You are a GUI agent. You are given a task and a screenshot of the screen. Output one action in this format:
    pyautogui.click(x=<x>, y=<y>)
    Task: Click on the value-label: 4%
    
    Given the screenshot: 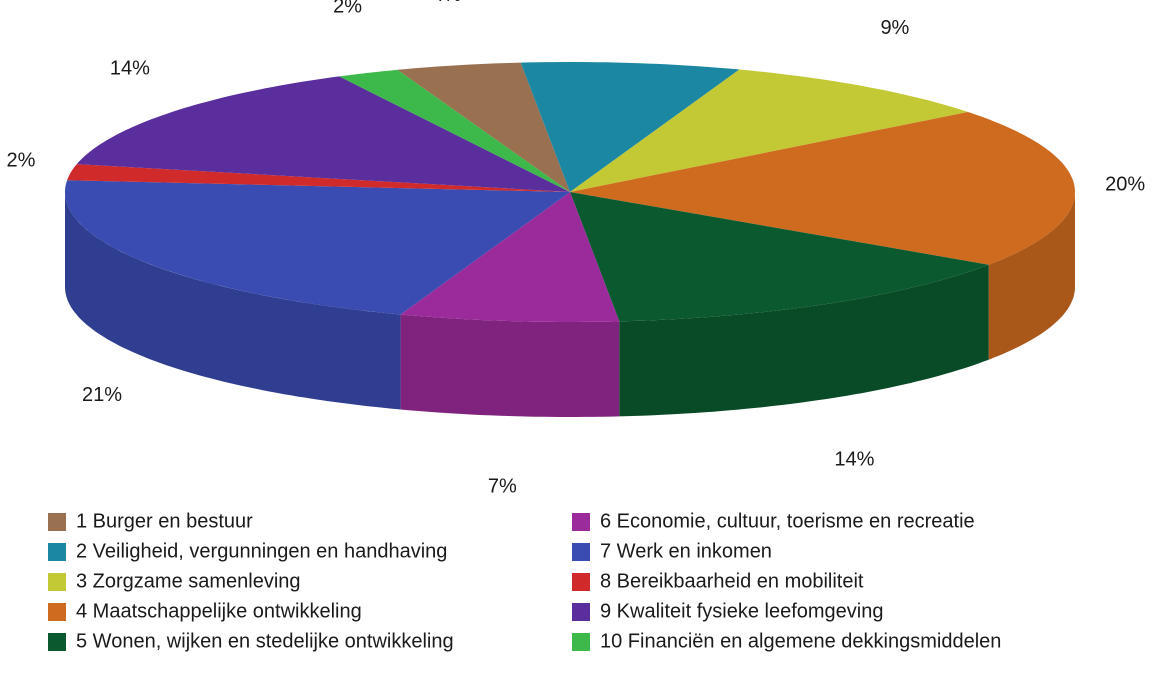 What is the action you would take?
    pyautogui.click(x=446, y=3)
    